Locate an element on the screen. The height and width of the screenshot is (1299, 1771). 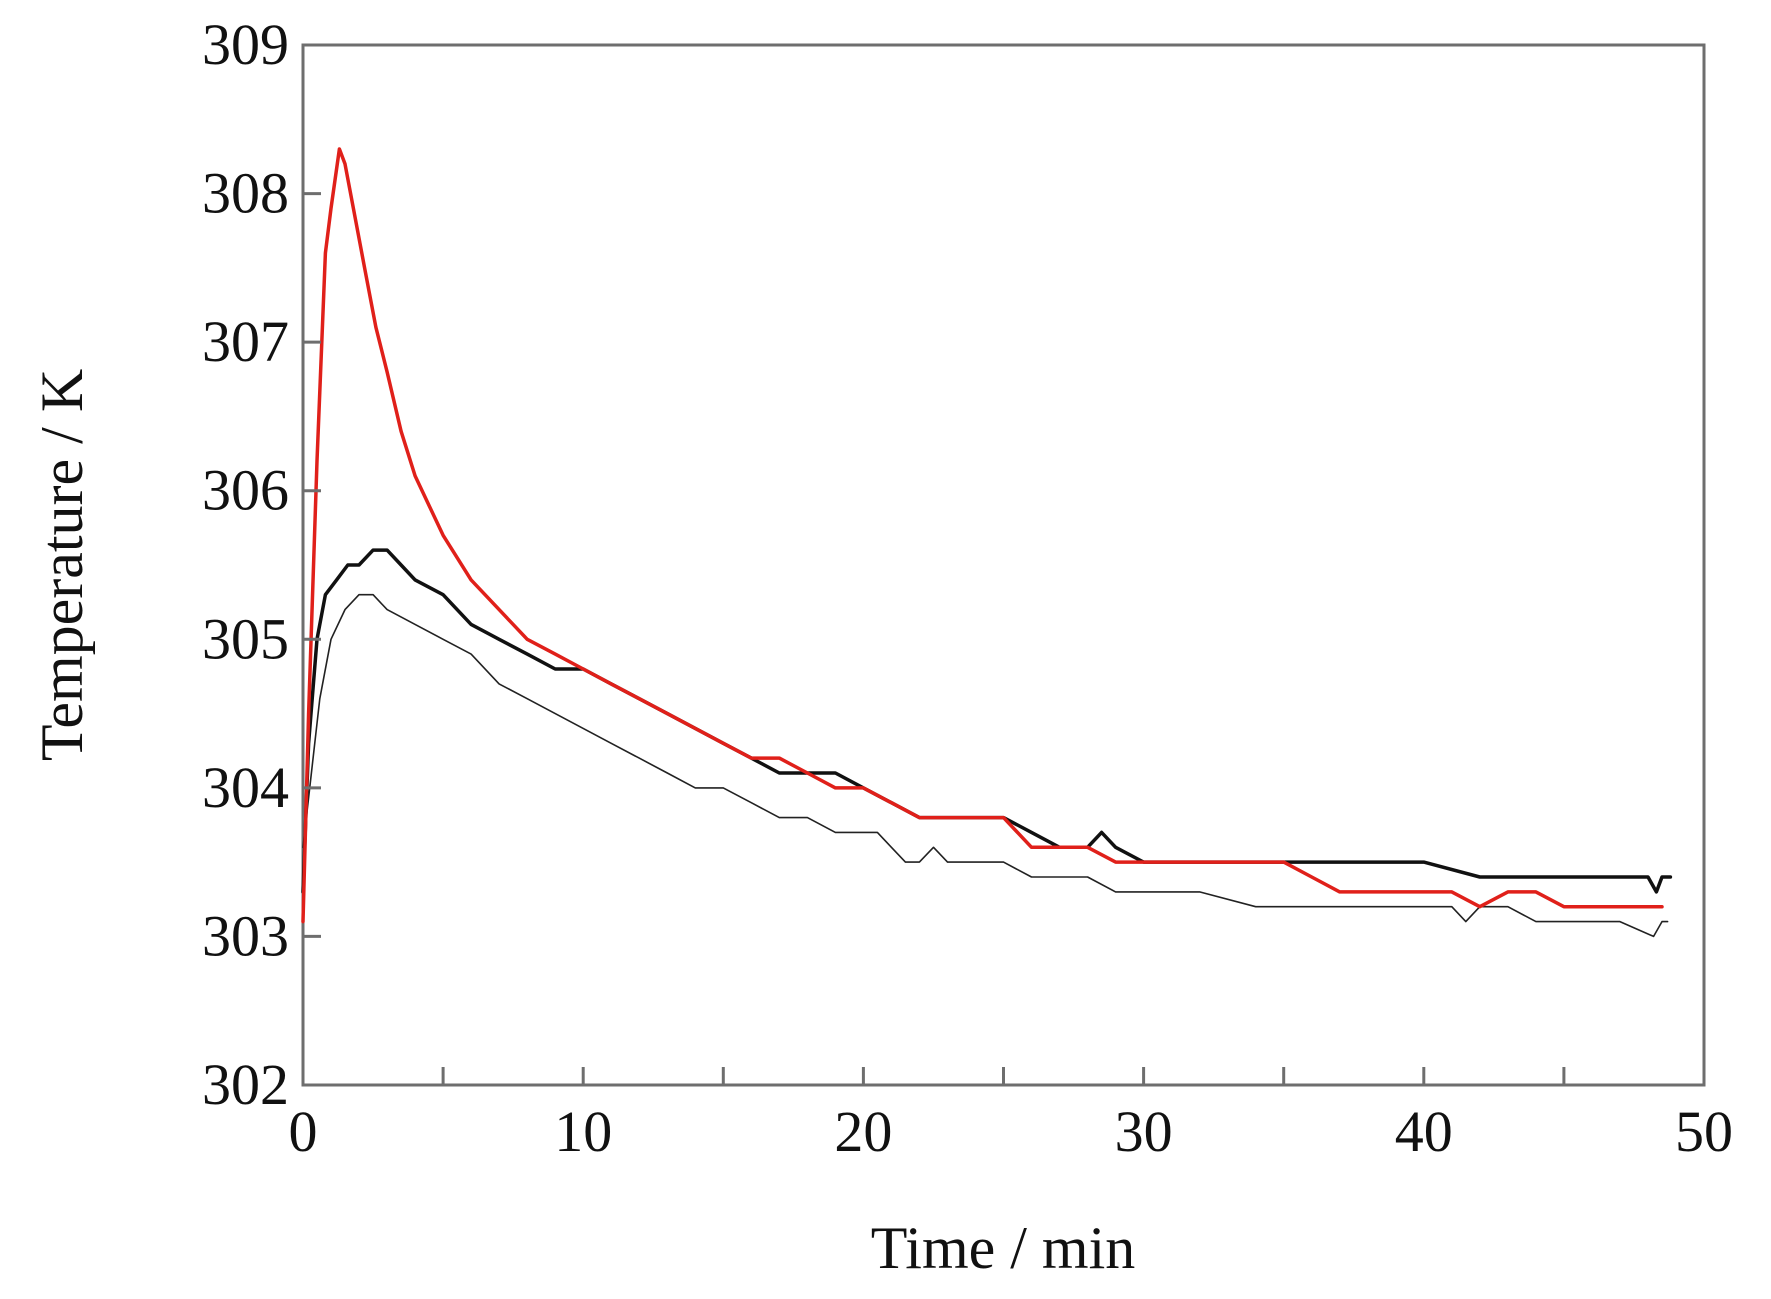
y-tick-label-305: 305 is located at coordinates (245, 638).